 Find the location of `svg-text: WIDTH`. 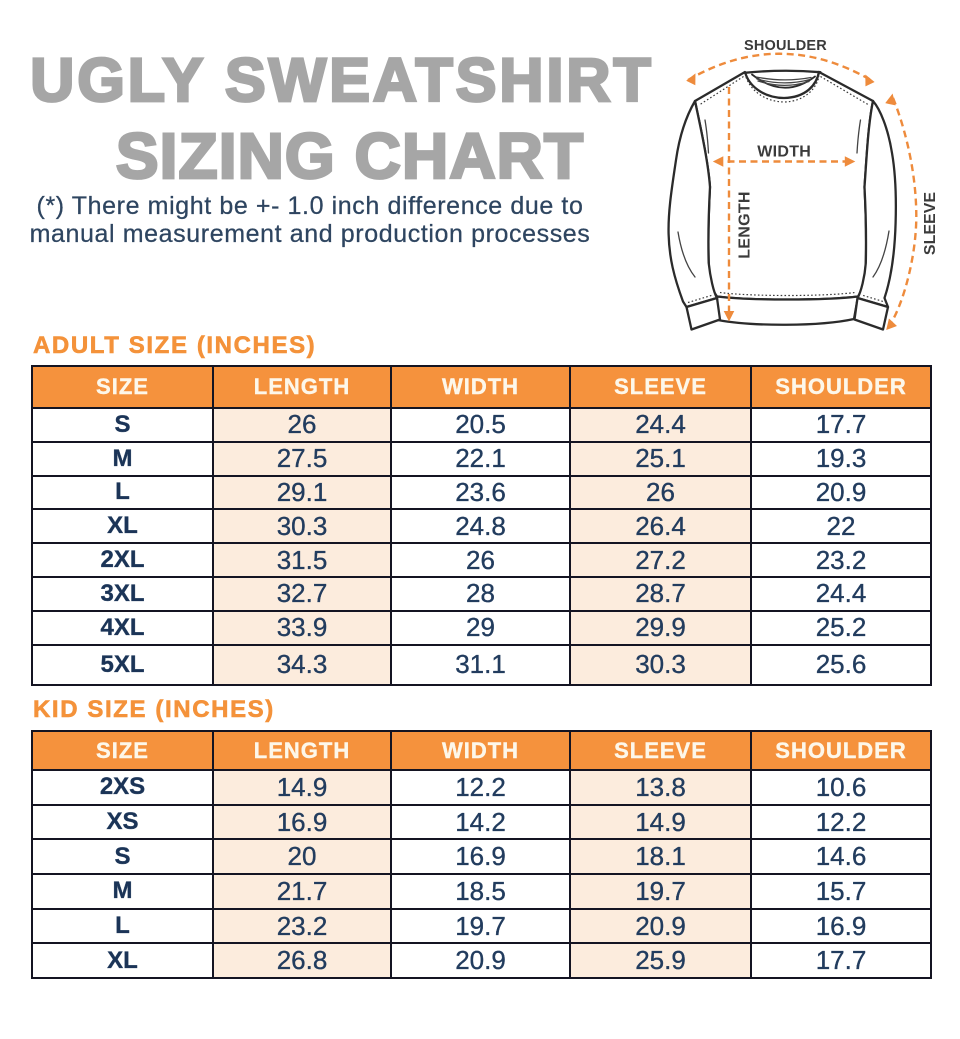

svg-text: WIDTH is located at coordinates (784, 152).